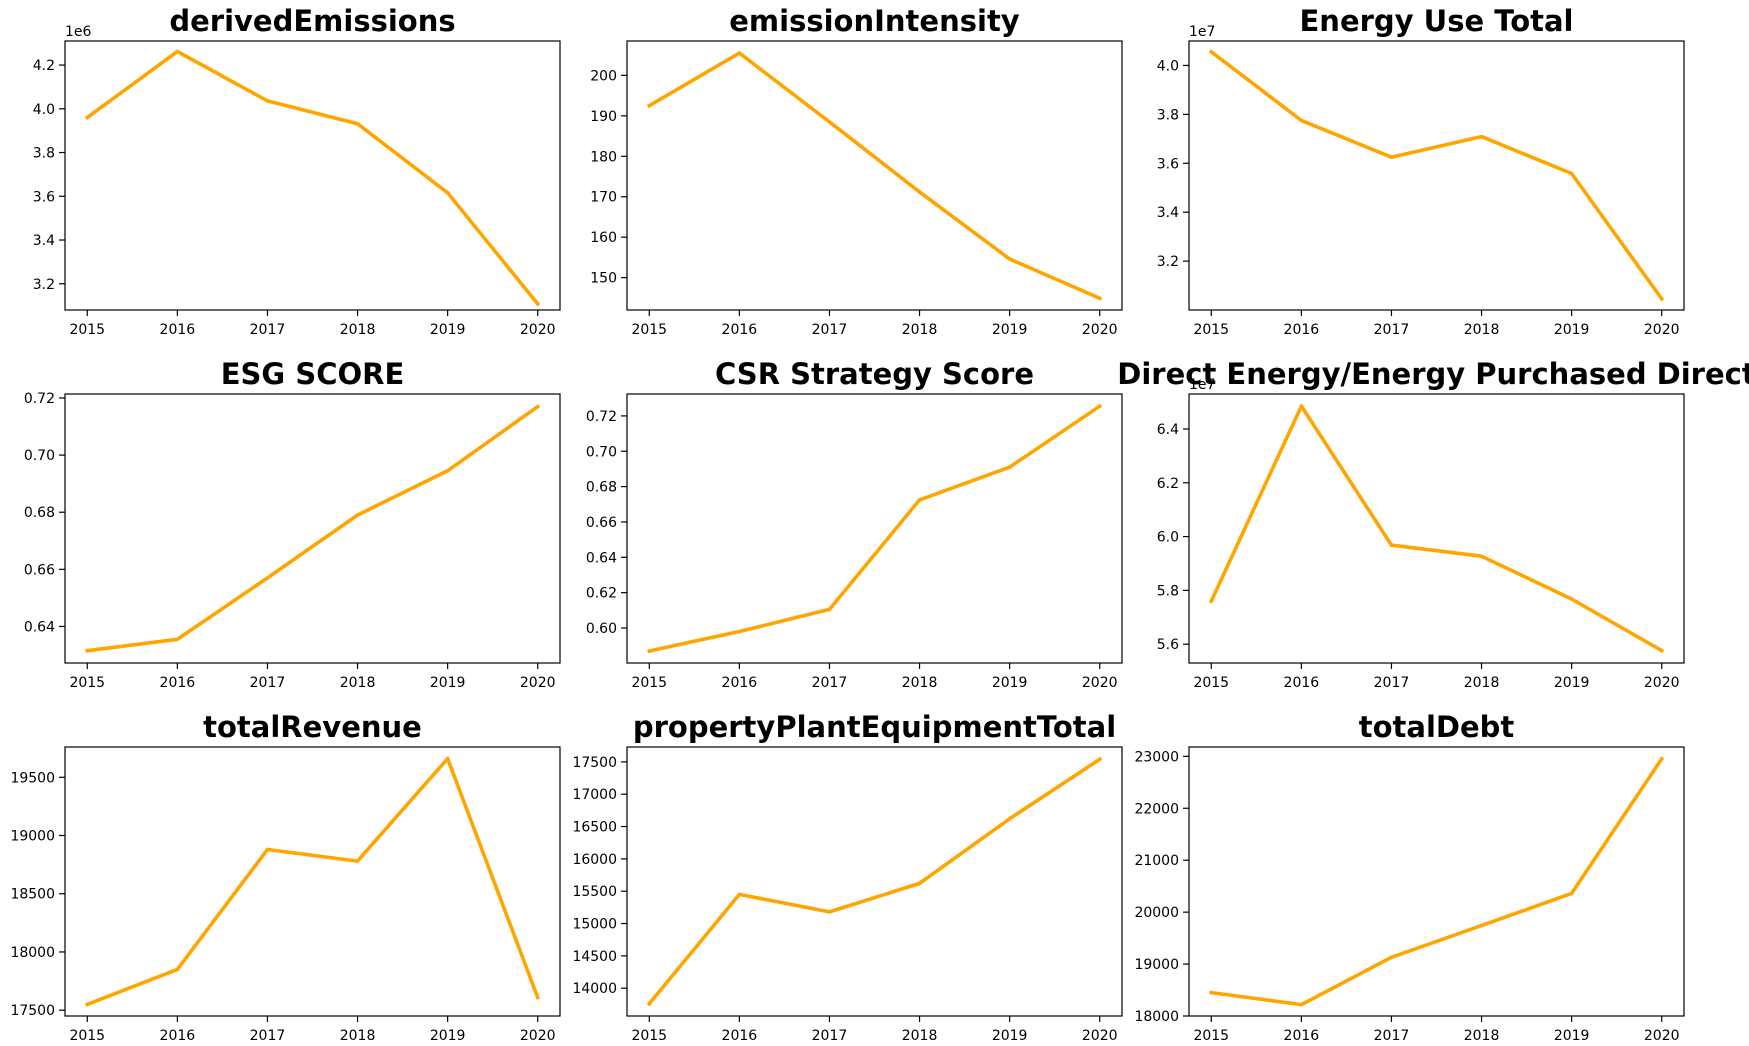  Describe the element at coordinates (1156, 913) in the screenshot. I see `y-tick-label: 20000` at that location.